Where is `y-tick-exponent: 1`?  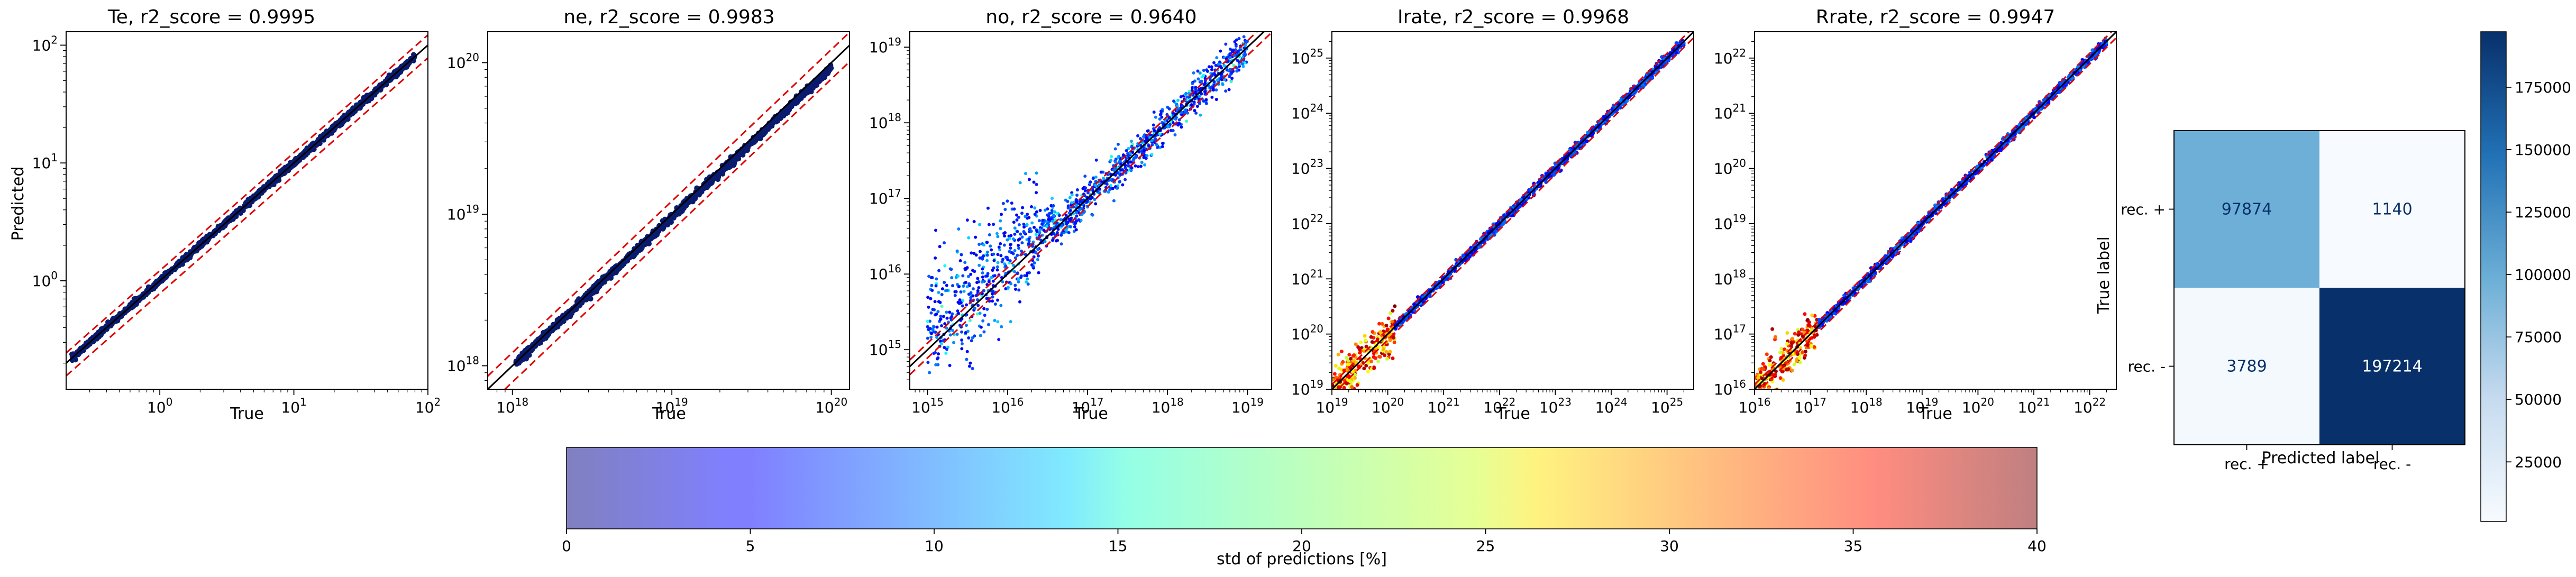
y-tick-exponent: 1 is located at coordinates (55, 157).